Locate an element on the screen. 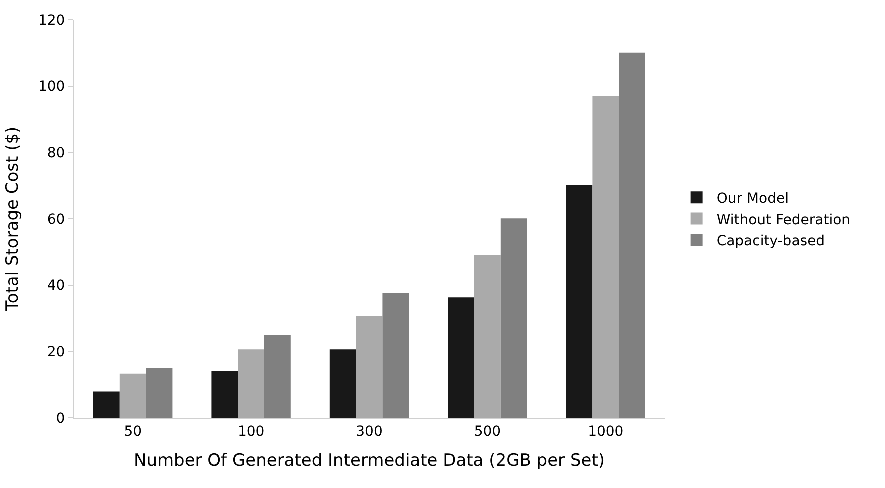  y-tick-label: 80 is located at coordinates (56, 154).